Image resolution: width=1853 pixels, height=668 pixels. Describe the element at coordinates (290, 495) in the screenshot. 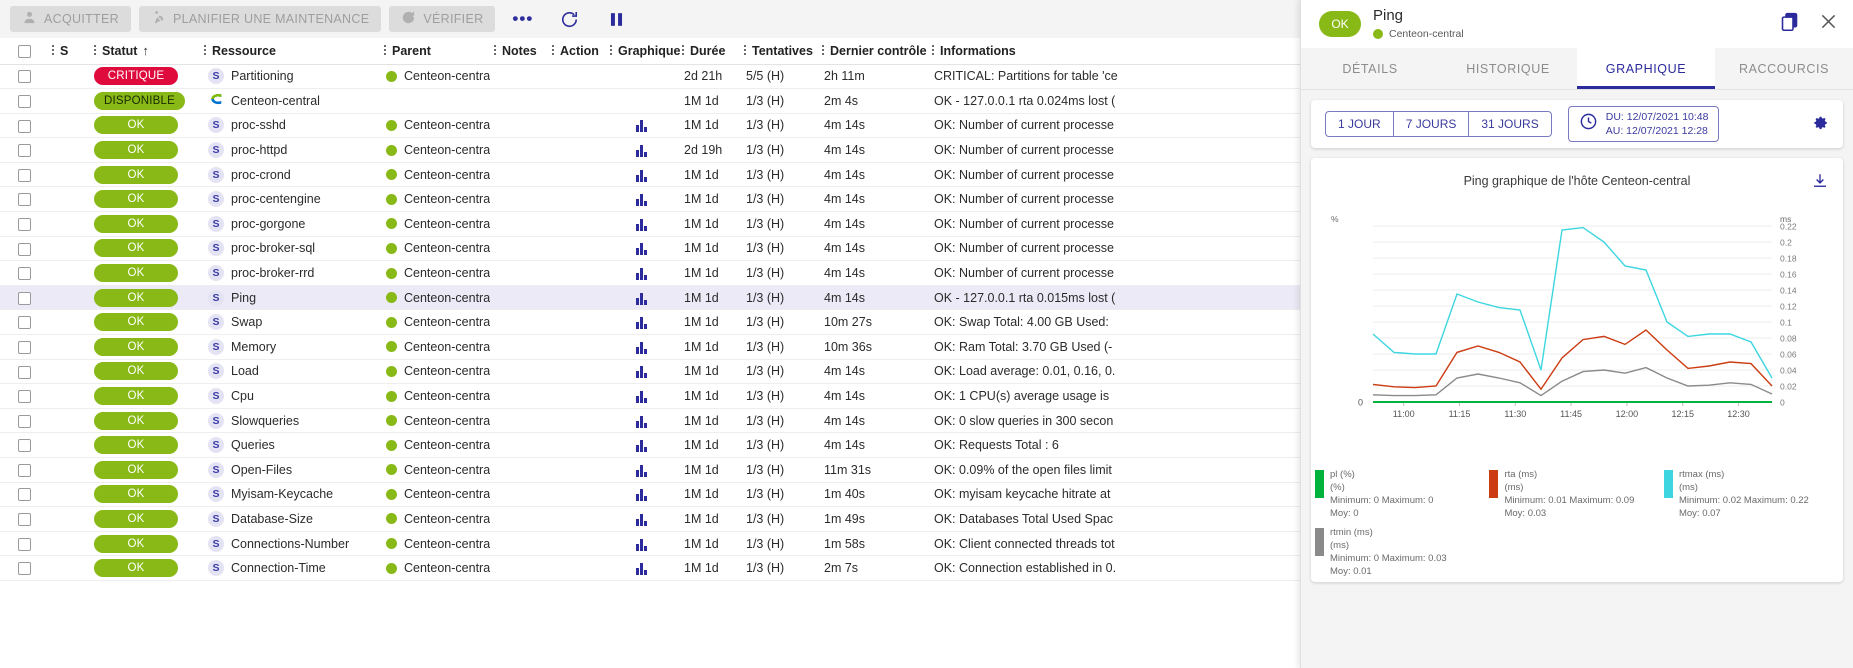

I see `row-resource-cell: S Myisam-Keycache` at that location.